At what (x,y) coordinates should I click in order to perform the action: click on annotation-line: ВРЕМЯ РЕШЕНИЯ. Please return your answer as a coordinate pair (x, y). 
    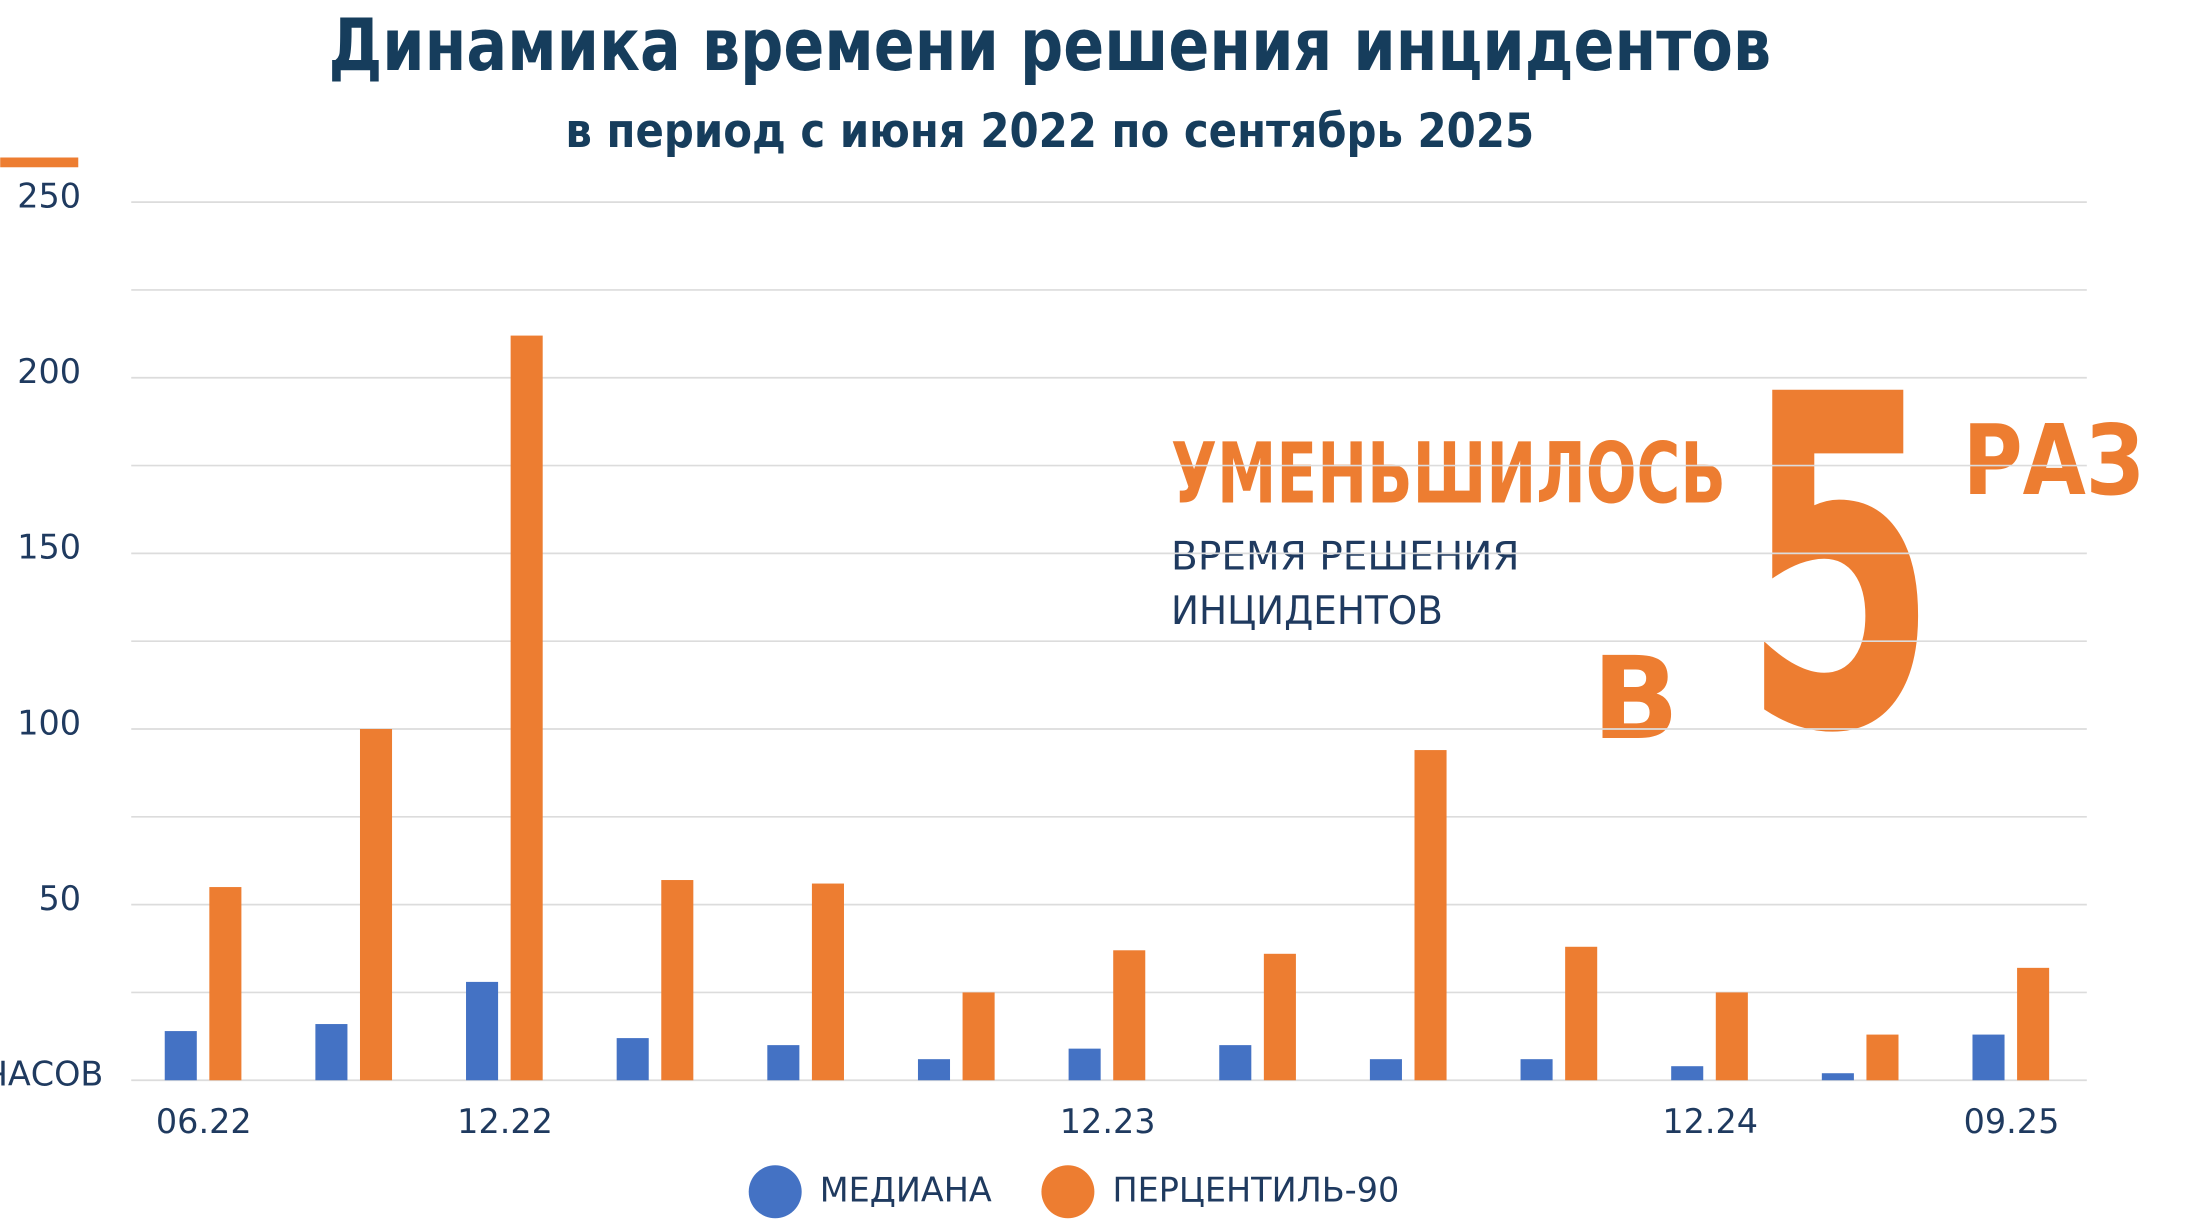
    Looking at the image, I should click on (1345, 556).